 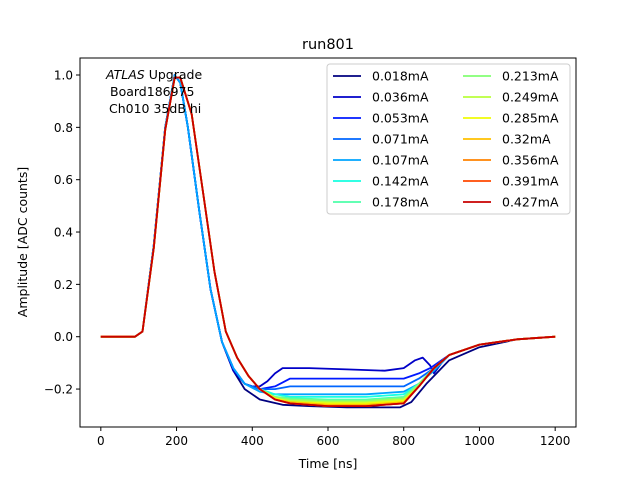 What do you see at coordinates (63, 337) in the screenshot?
I see `y-tick-label: 0.0` at bounding box center [63, 337].